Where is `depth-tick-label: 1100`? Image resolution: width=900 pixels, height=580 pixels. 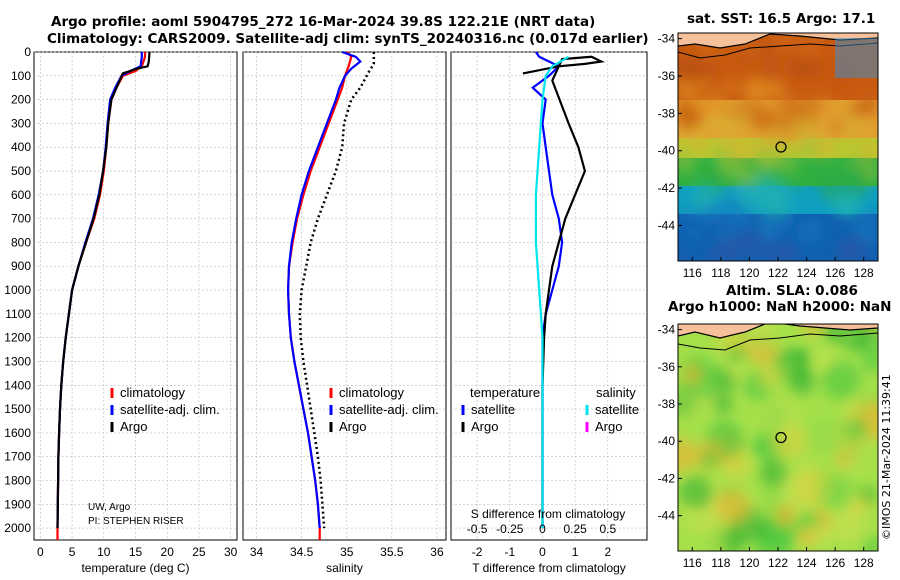 depth-tick-label: 1100 is located at coordinates (18, 314).